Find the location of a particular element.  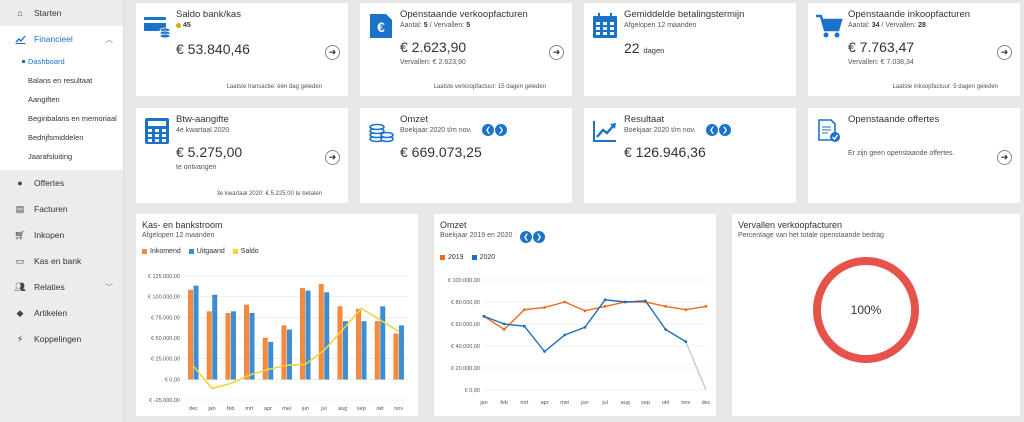

sub-balans: Balans en resultaat is located at coordinates (60, 80).